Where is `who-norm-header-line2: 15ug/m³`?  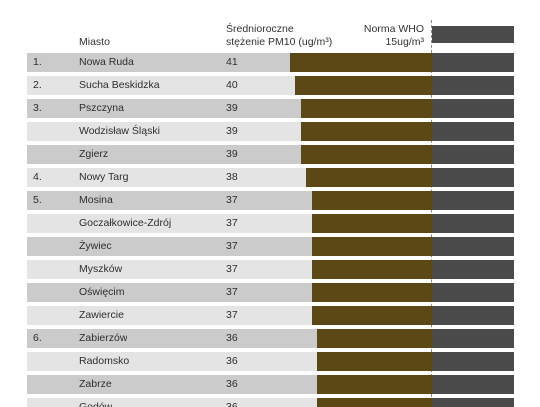
who-norm-header-line2: 15ug/m³ is located at coordinates (404, 42).